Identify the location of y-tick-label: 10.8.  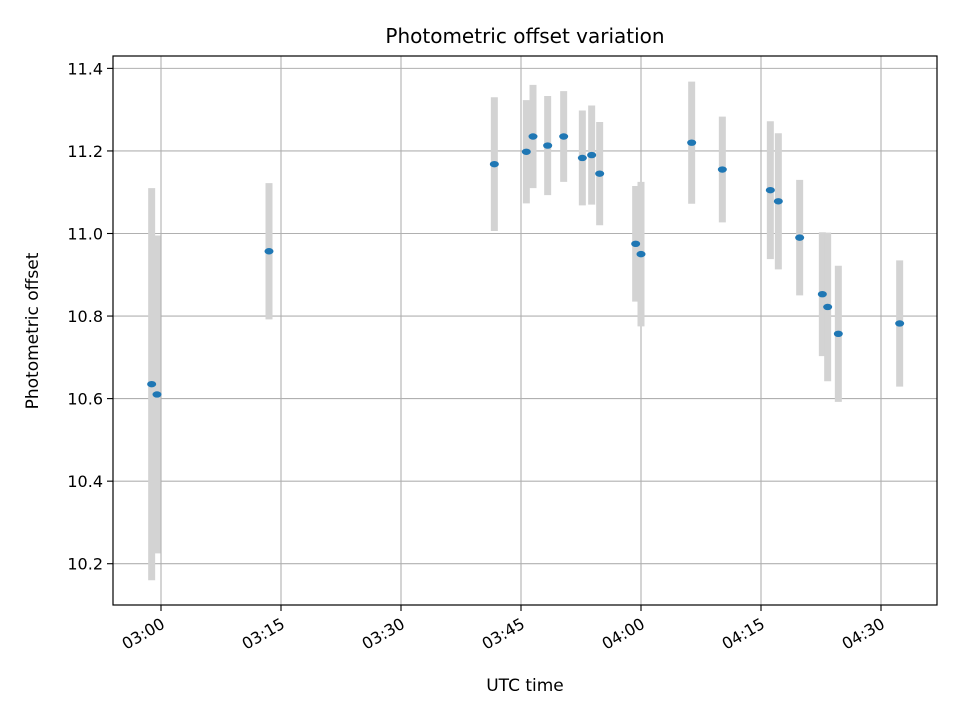
(85, 316).